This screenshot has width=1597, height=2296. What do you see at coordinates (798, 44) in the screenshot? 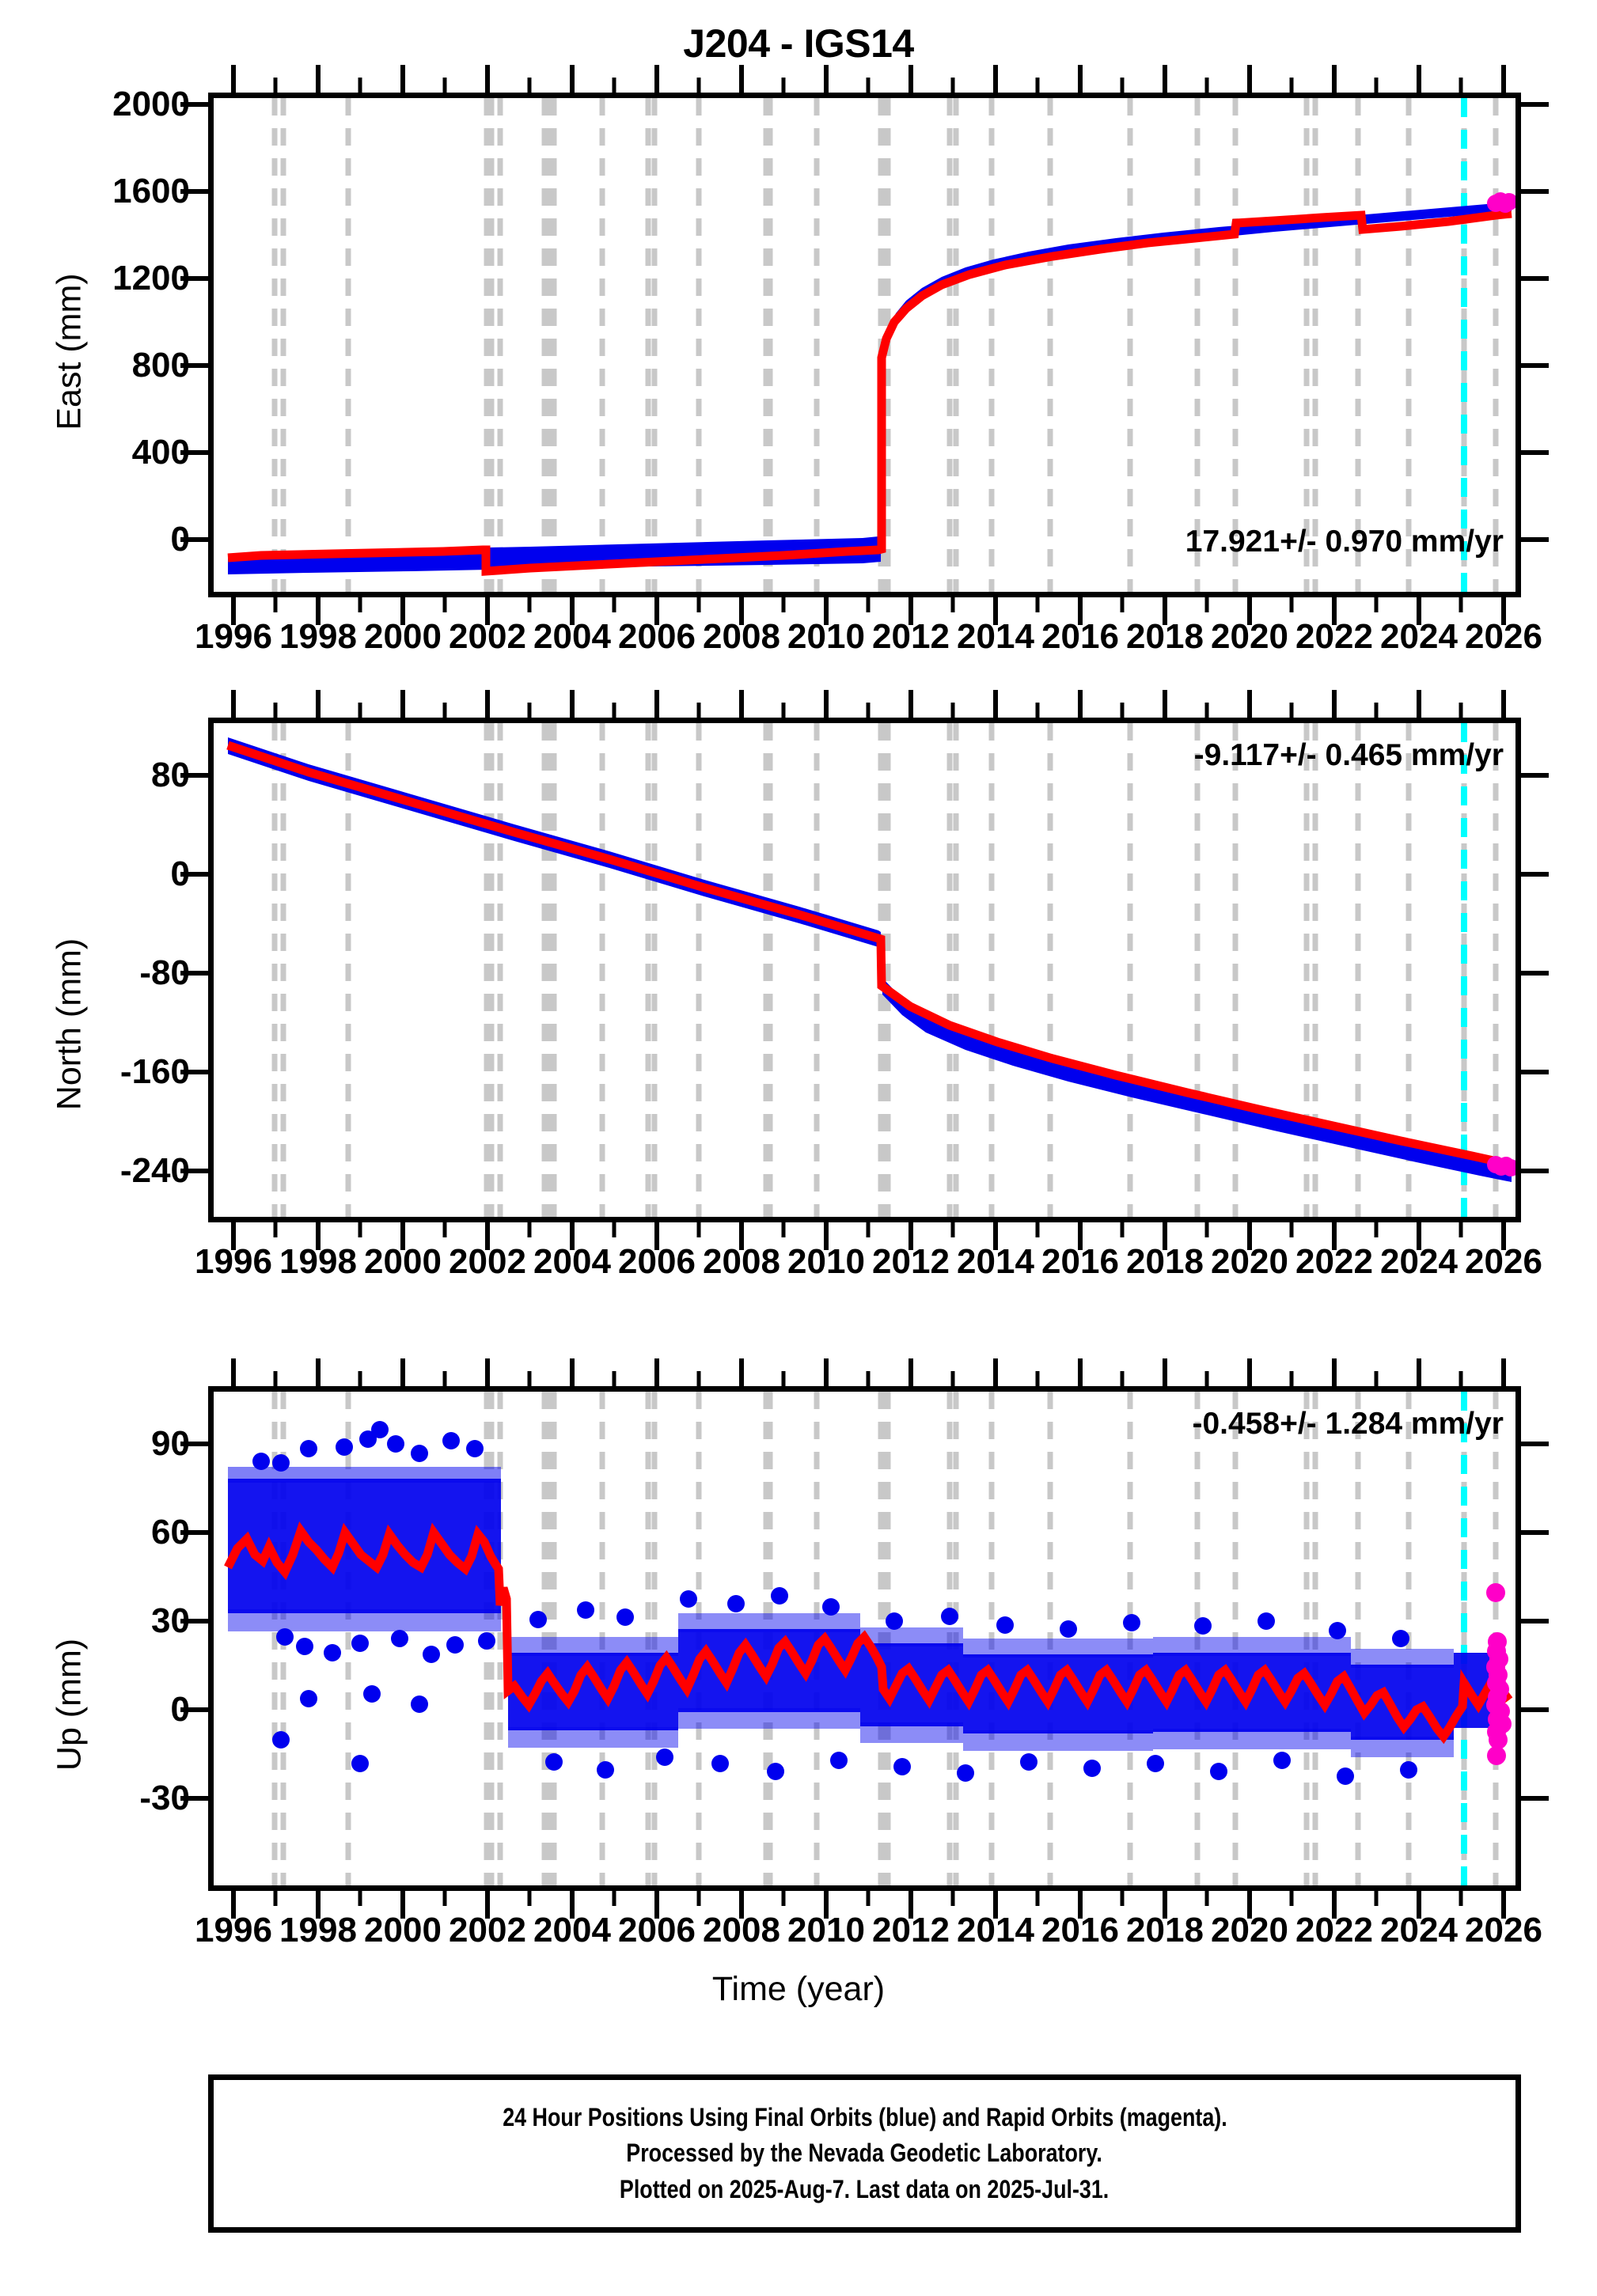
I see `page-title: J204 - IGS14` at bounding box center [798, 44].